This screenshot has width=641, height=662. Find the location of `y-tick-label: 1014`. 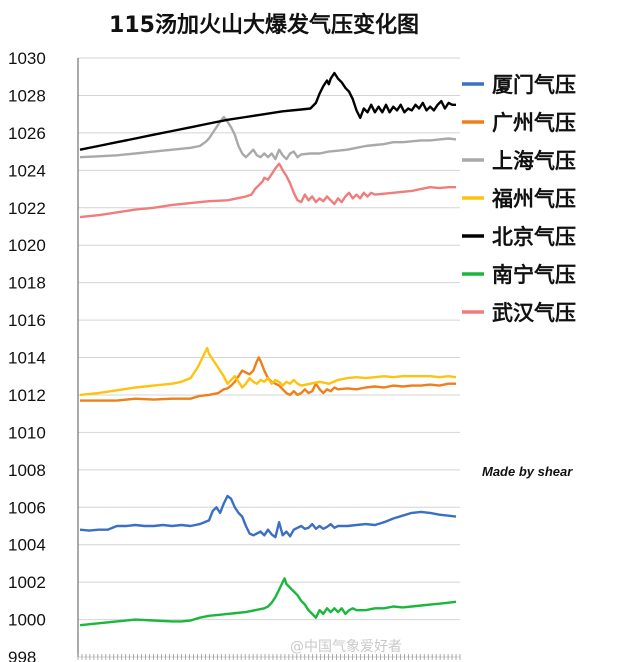

y-tick-label: 1014 is located at coordinates (27, 358).